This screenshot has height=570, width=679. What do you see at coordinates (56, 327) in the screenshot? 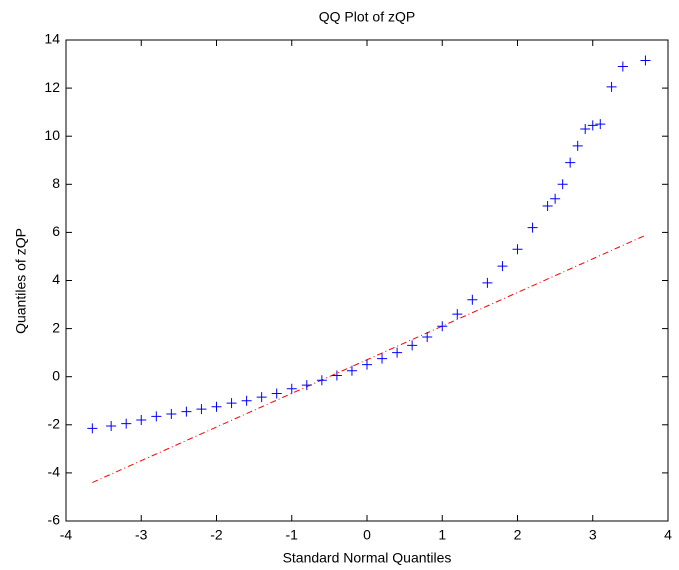
I see `y-tick-label: 2` at bounding box center [56, 327].